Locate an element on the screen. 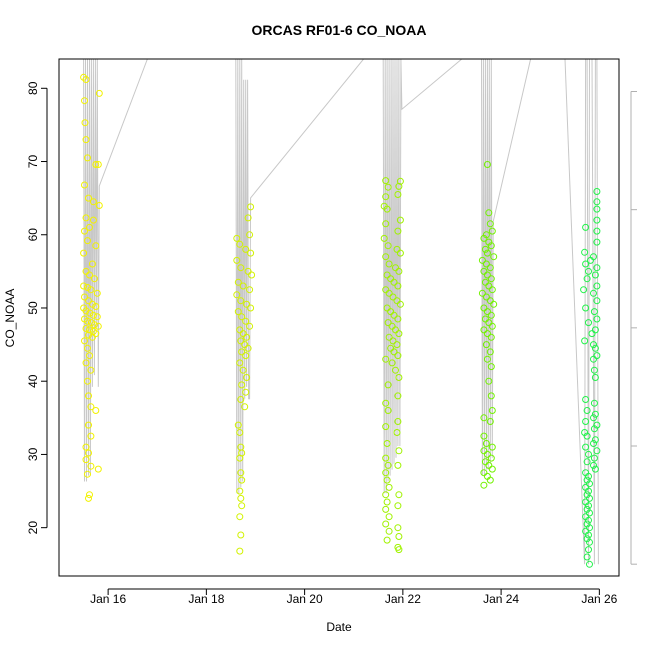  series-rf04 is located at coordinates (488, 325).